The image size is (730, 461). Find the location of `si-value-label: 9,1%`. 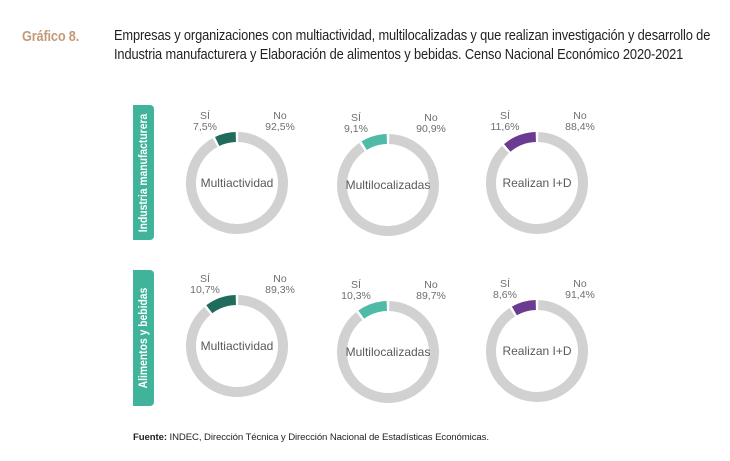

si-value-label: 9,1% is located at coordinates (356, 129).